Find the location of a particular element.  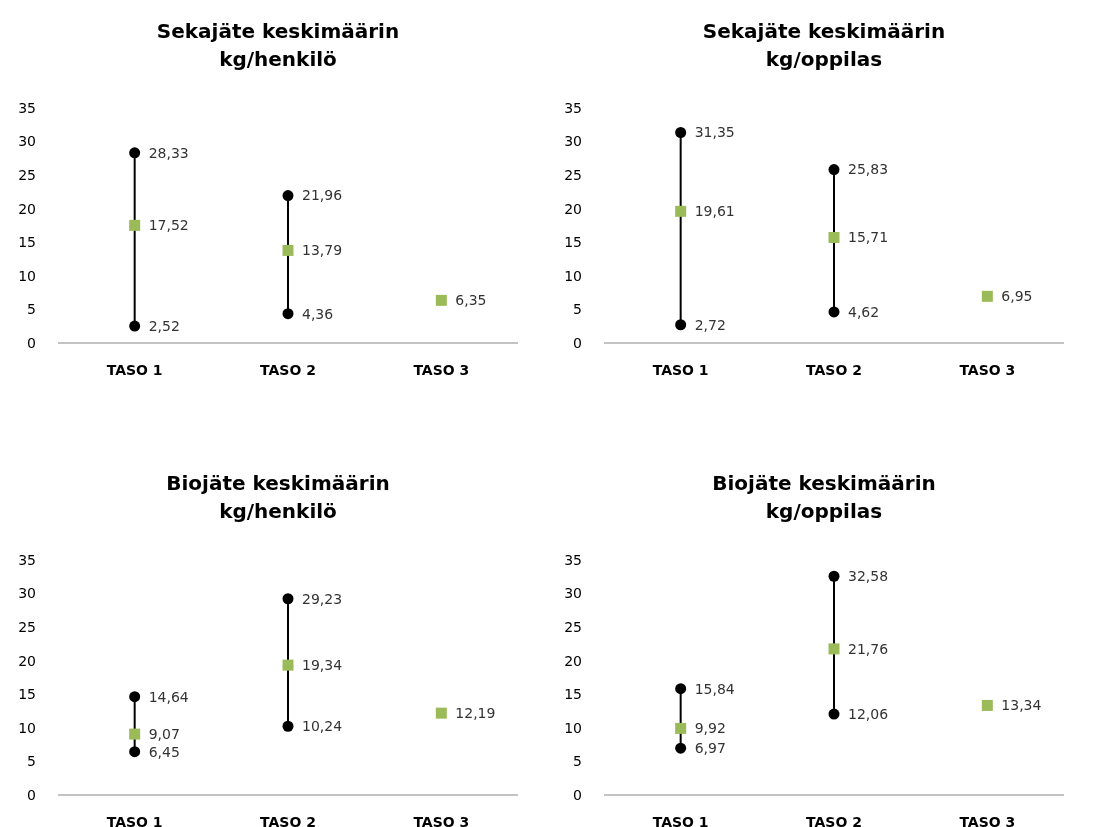

chart-title: Sekajäte keskimäärin kg/henkilö is located at coordinates (278, 45).